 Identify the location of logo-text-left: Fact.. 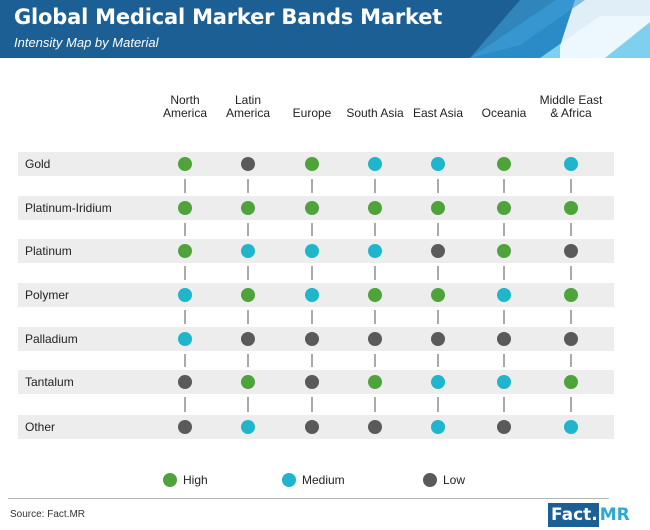
(573, 515).